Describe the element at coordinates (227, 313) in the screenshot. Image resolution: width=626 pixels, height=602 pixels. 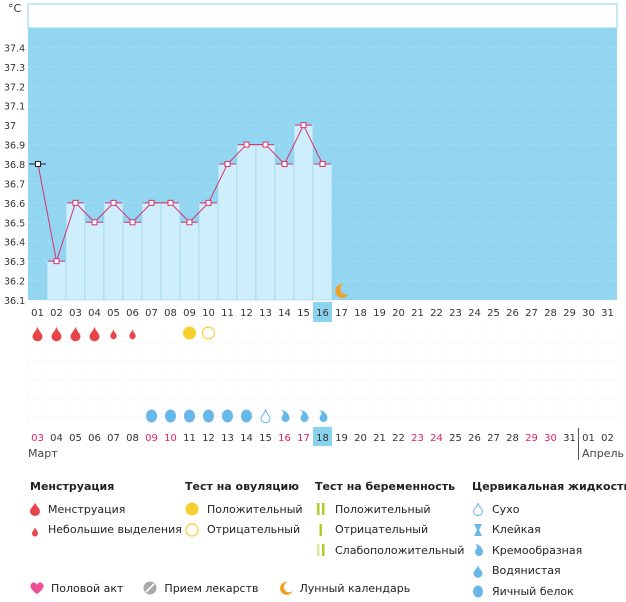
I see `x-day-label: 11` at that location.